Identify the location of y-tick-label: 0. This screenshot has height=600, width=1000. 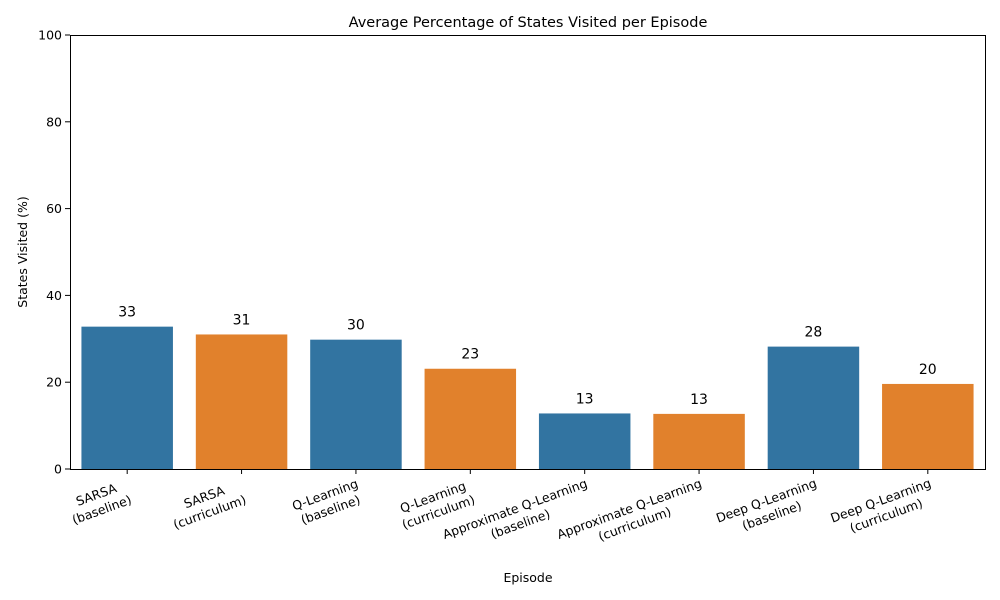
(58, 469).